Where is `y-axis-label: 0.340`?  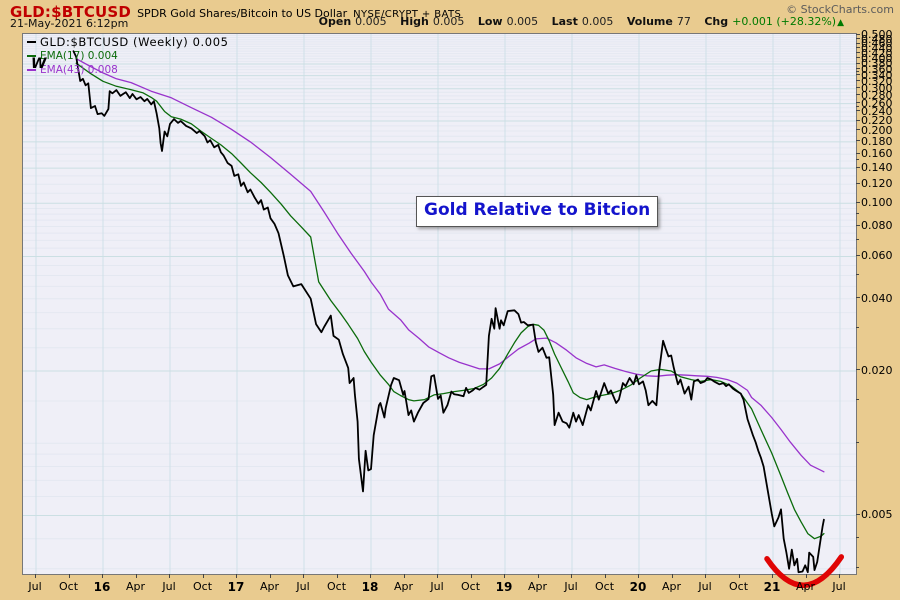 y-axis-label: 0.340 is located at coordinates (877, 75).